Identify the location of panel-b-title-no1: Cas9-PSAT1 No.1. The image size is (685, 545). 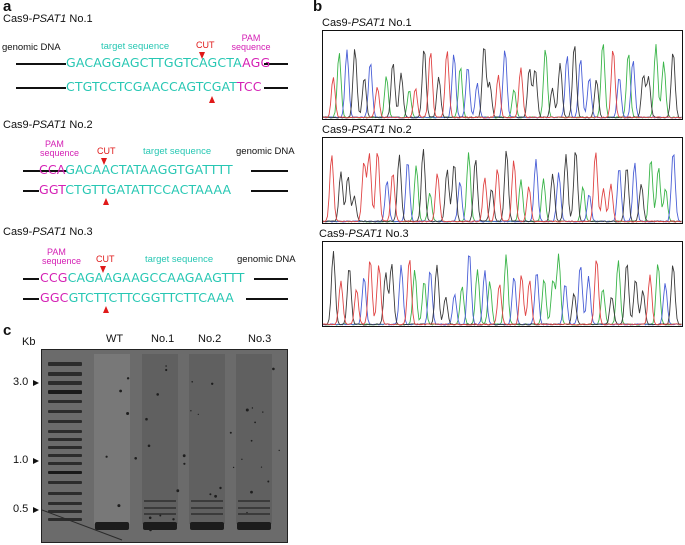
(367, 23).